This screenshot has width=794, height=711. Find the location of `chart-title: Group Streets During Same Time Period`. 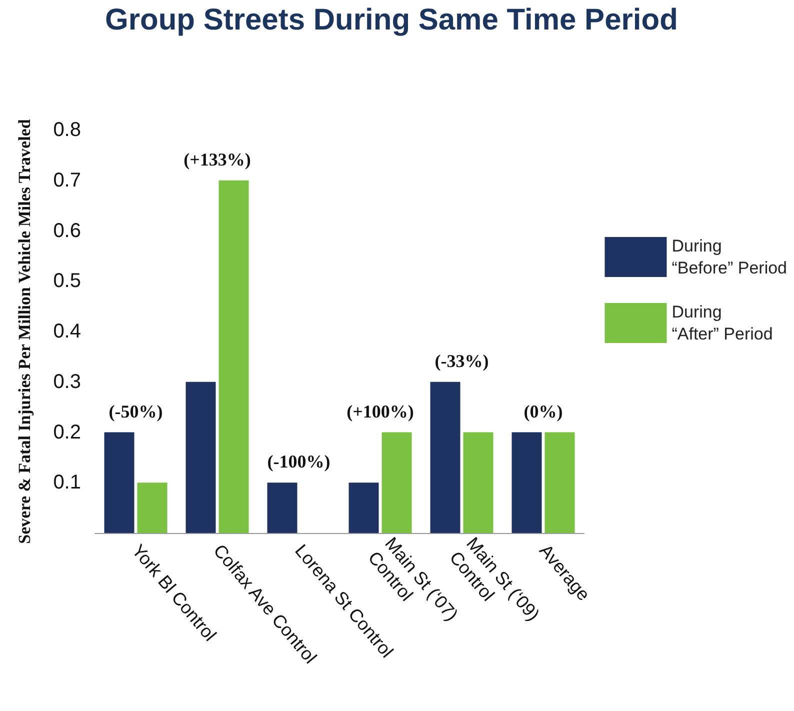

chart-title: Group Streets During Same Time Period is located at coordinates (391, 20).